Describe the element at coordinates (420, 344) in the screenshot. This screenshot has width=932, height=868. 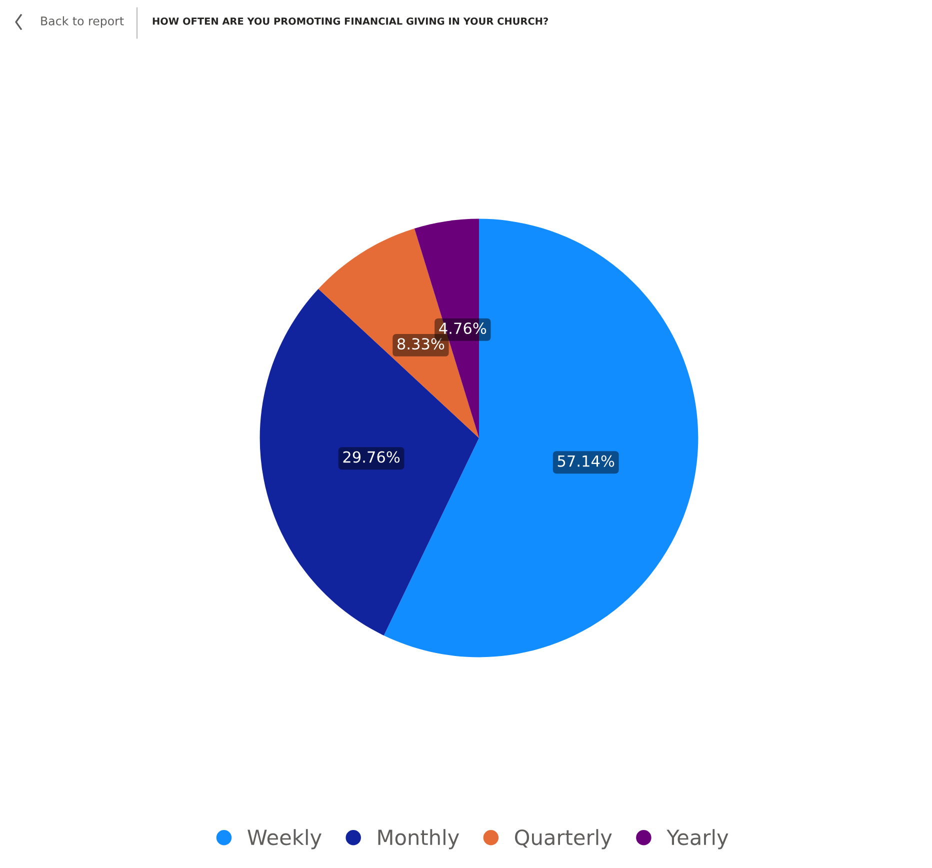
I see `data-label: 8.33%` at that location.